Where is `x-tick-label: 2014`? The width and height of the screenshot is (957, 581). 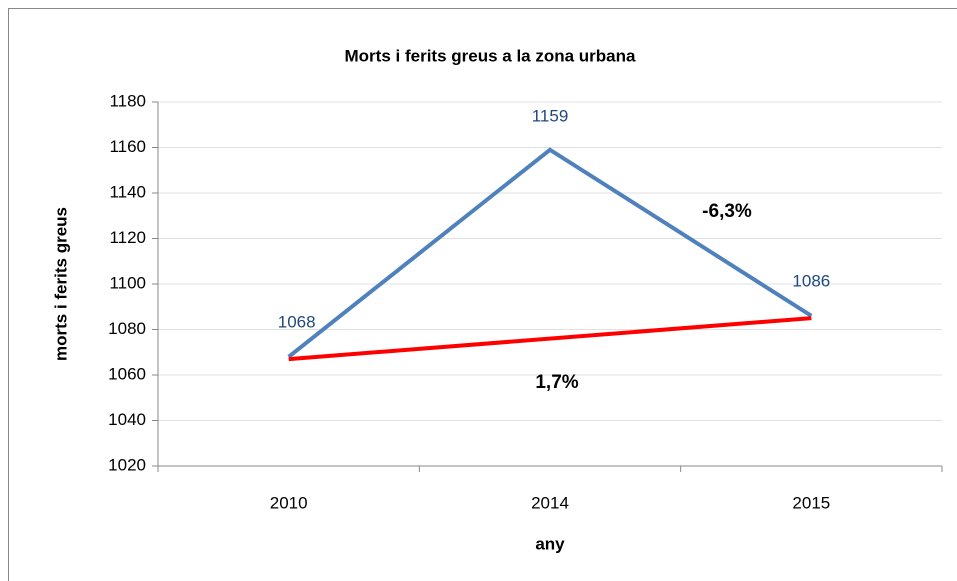 x-tick-label: 2014 is located at coordinates (550, 502).